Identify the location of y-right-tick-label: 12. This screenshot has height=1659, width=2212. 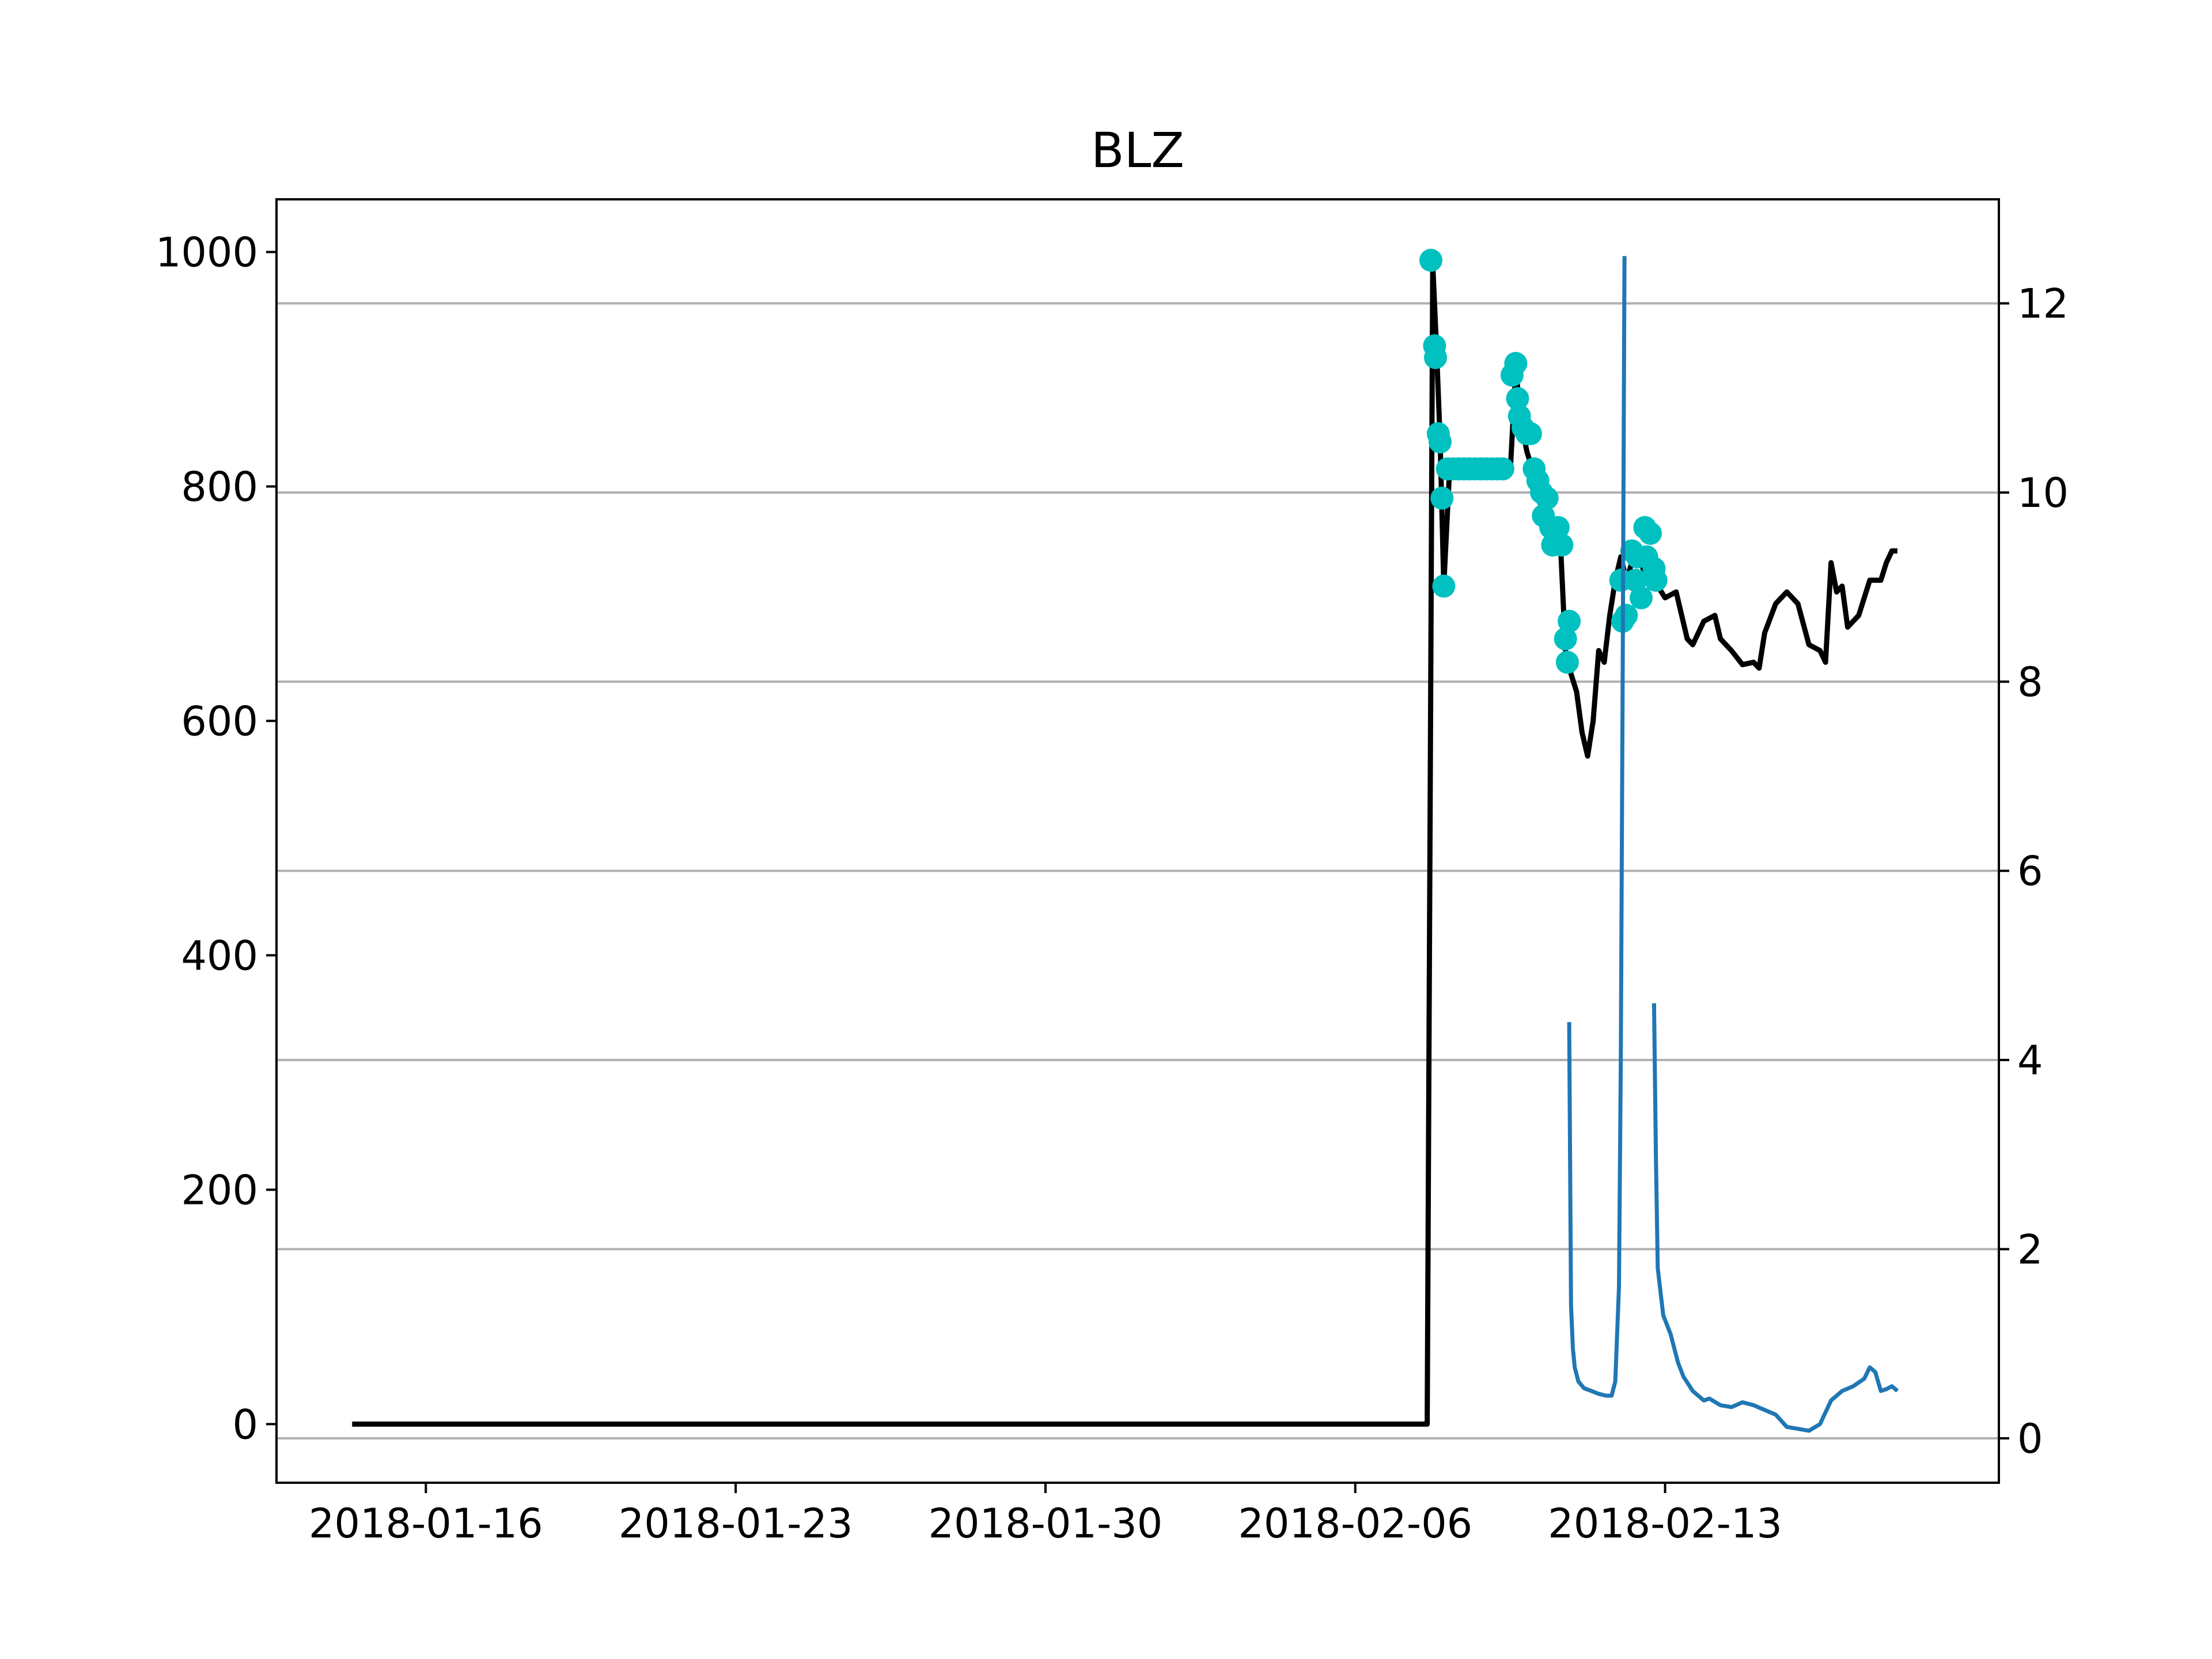
(2043, 304).